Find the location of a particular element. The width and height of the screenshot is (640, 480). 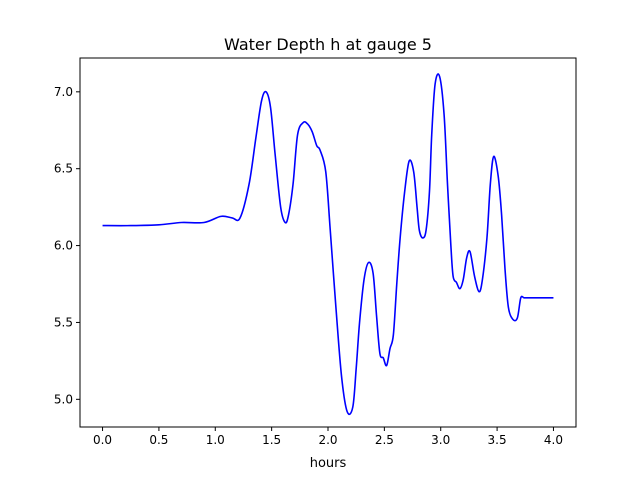

x-tick-label: 1.5 is located at coordinates (271, 440).